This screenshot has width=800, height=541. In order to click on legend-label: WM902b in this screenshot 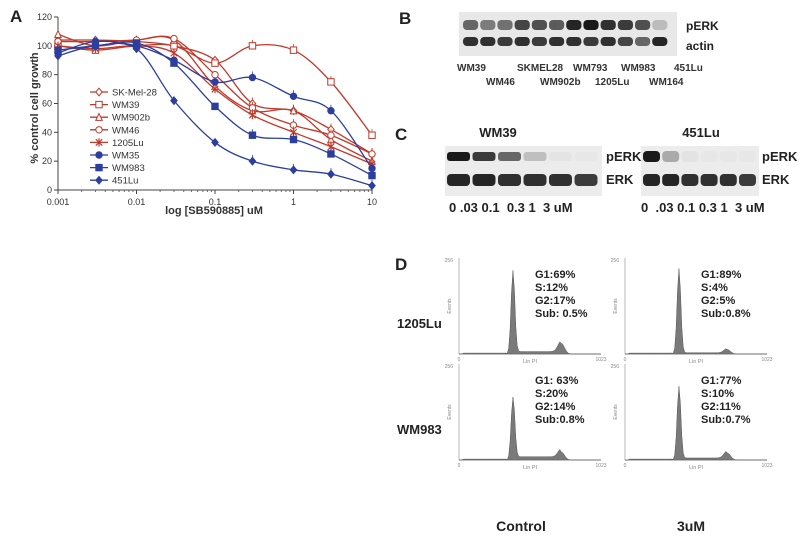, I will do `click(131, 118)`.